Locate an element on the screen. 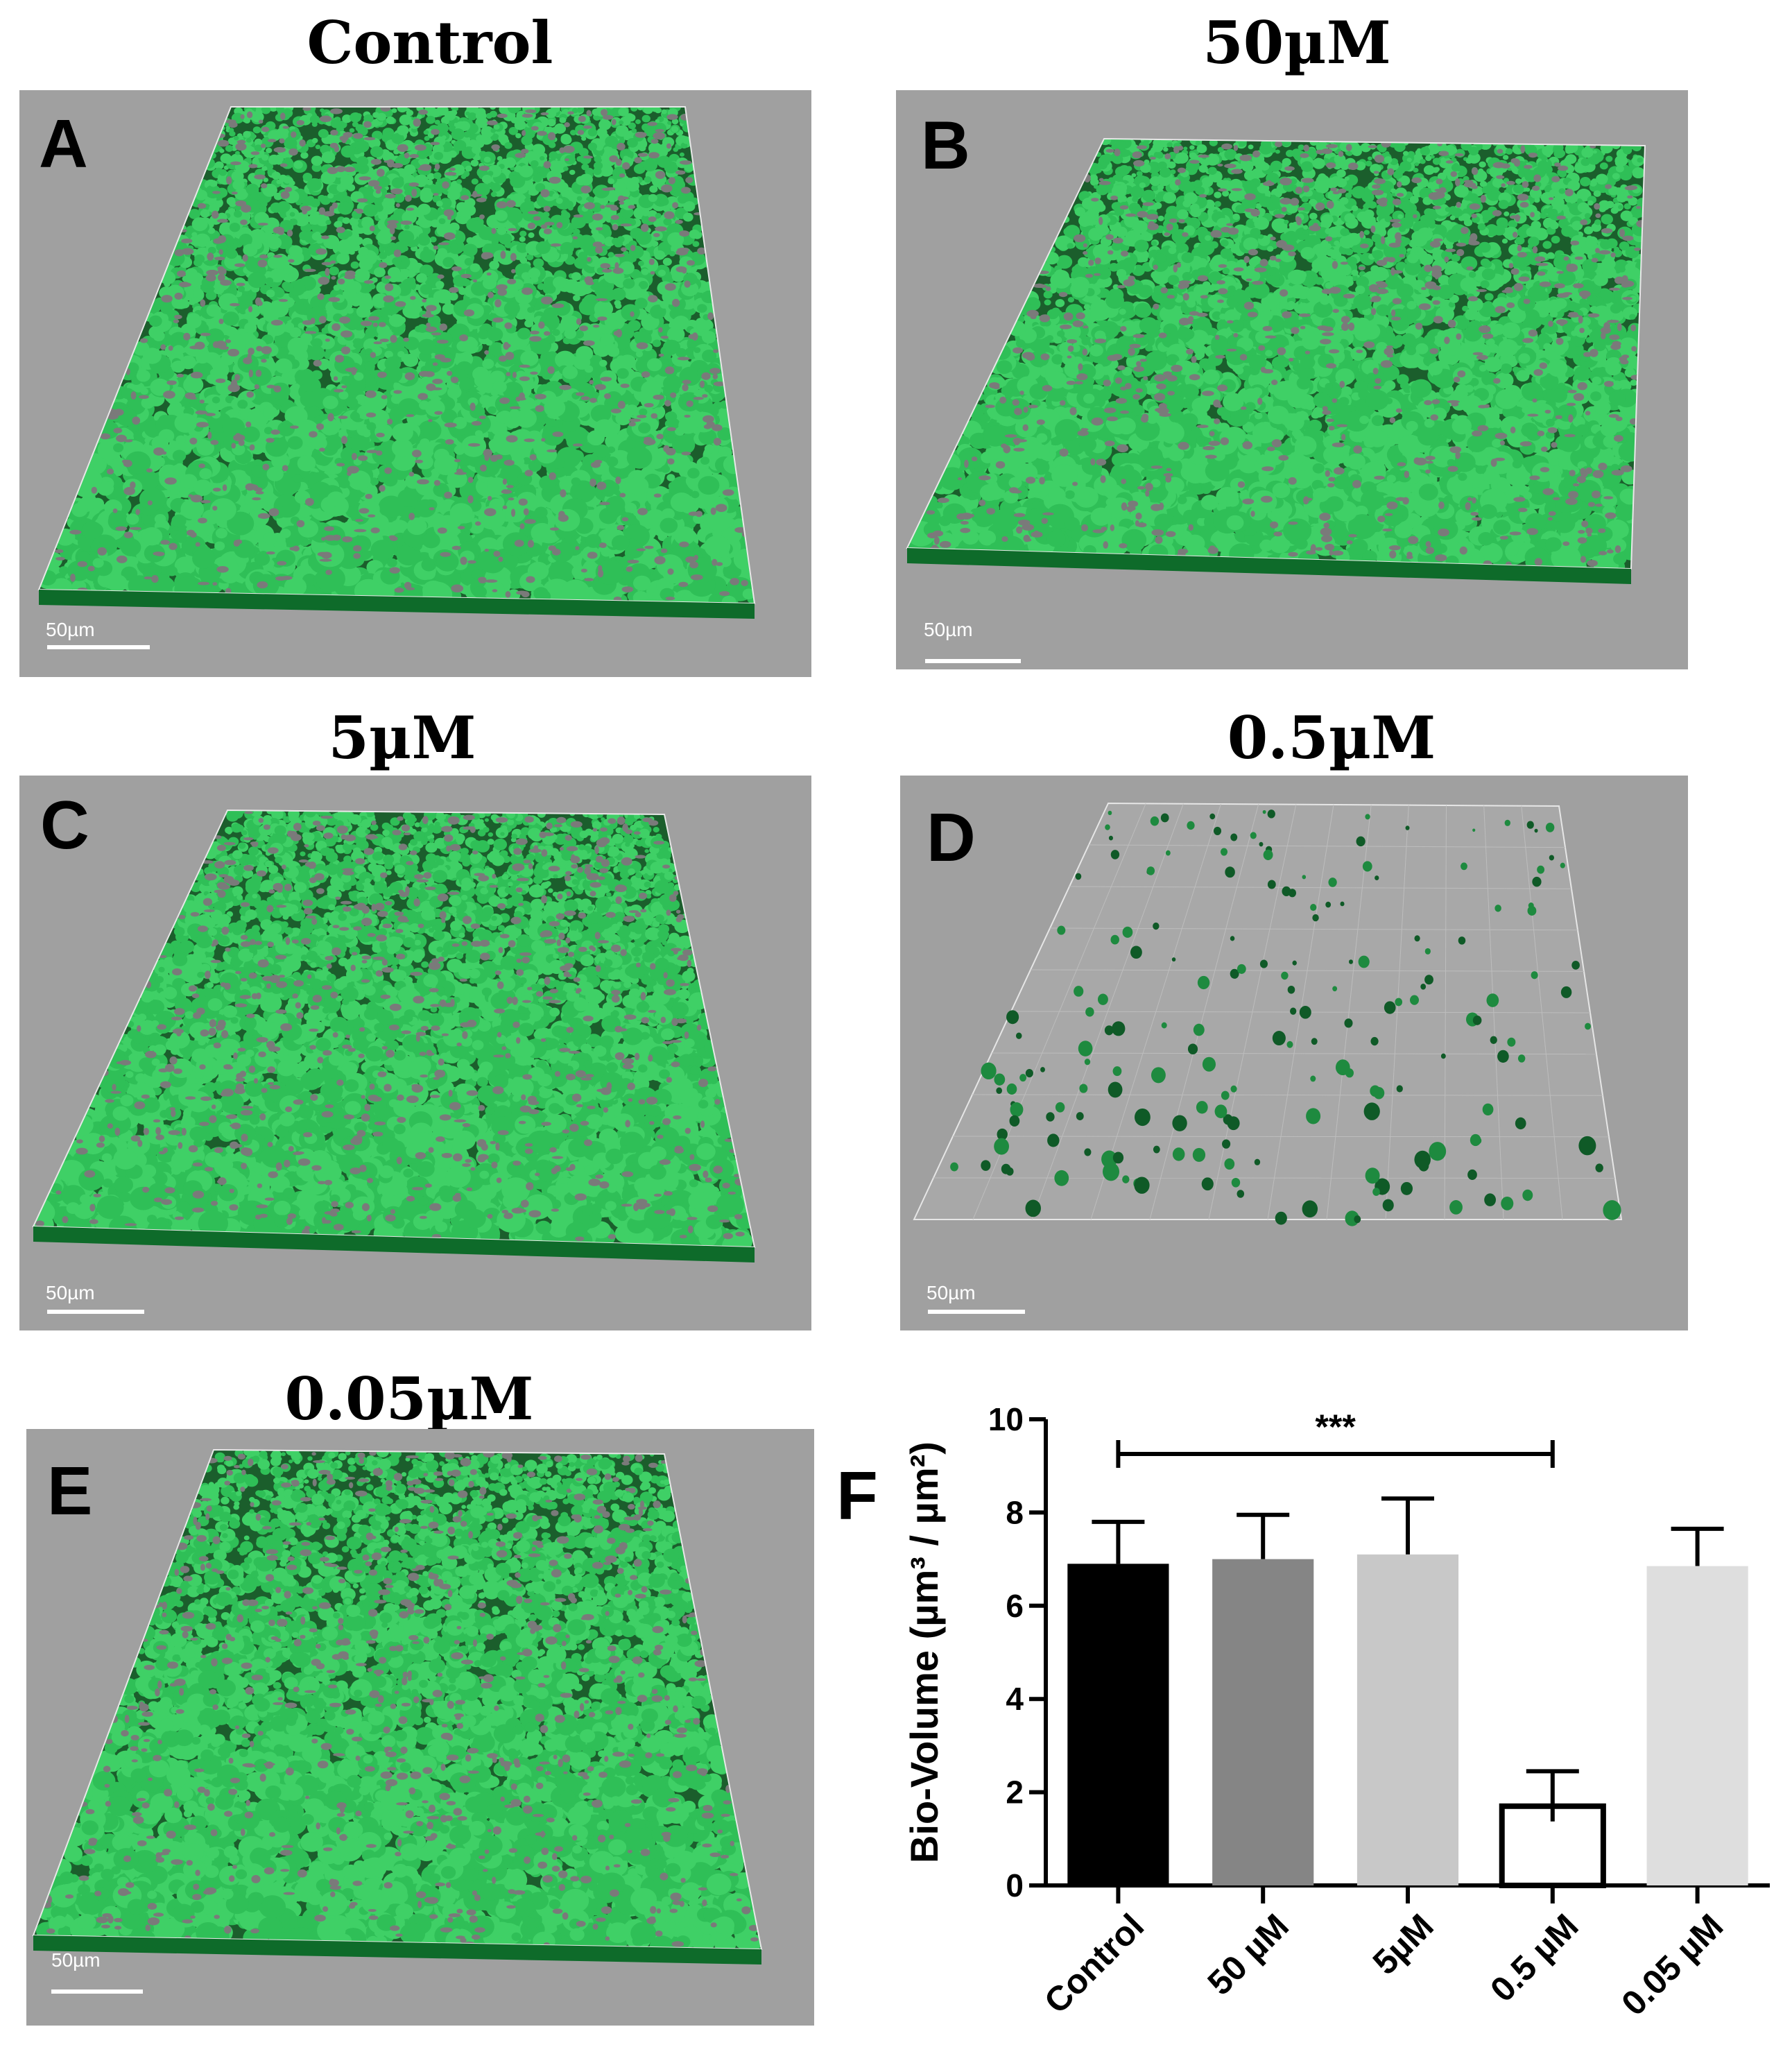  panel-a-scale-bar is located at coordinates (98, 647).